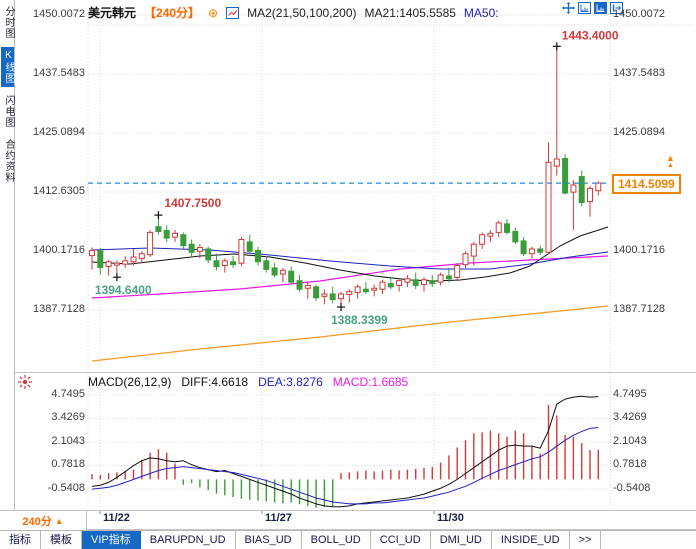 The height and width of the screenshot is (549, 696). I want to click on sidebar-item-view: 闪电图, so click(8, 111).